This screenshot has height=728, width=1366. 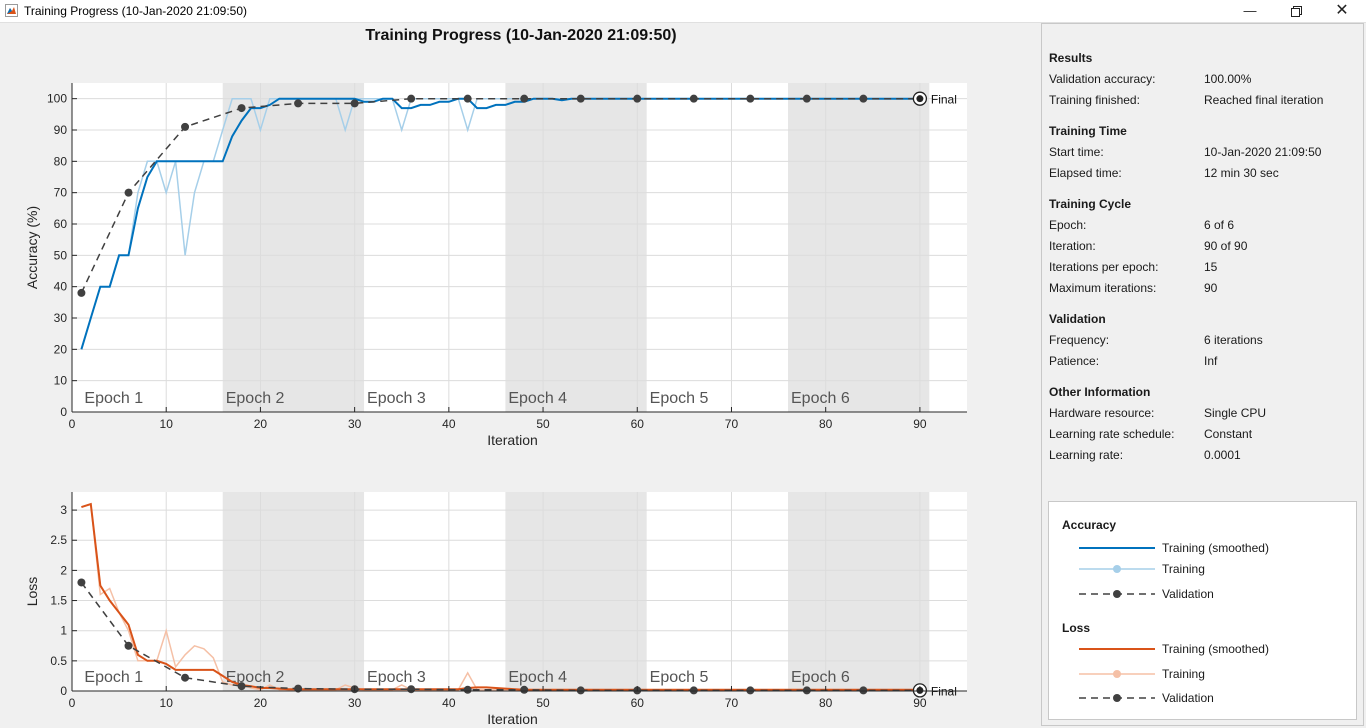 I want to click on accuracy-y-tick-label: 10, so click(x=61, y=381).